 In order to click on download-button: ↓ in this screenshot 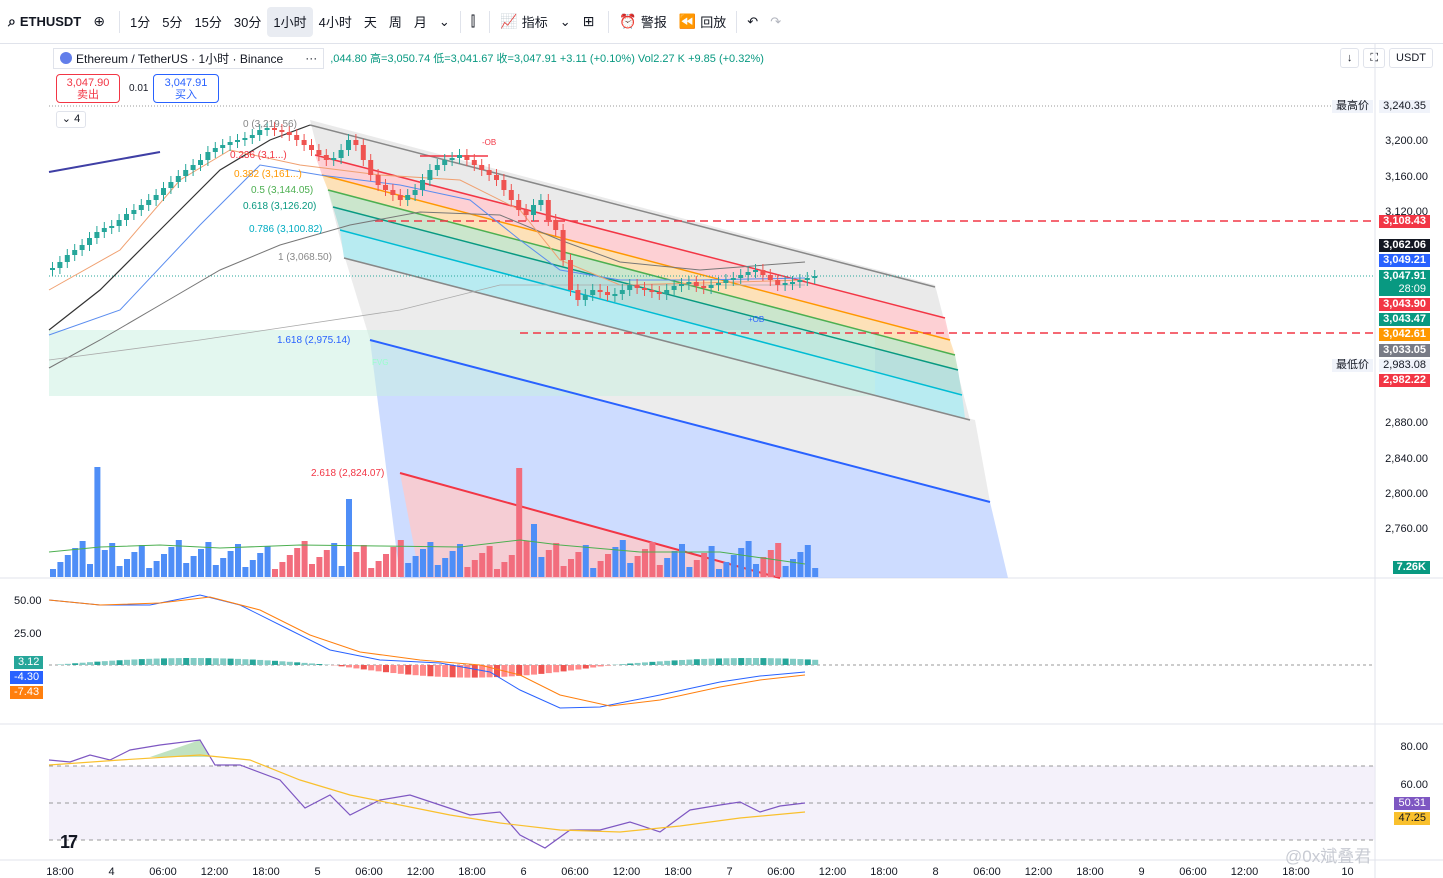, I will do `click(1349, 58)`.